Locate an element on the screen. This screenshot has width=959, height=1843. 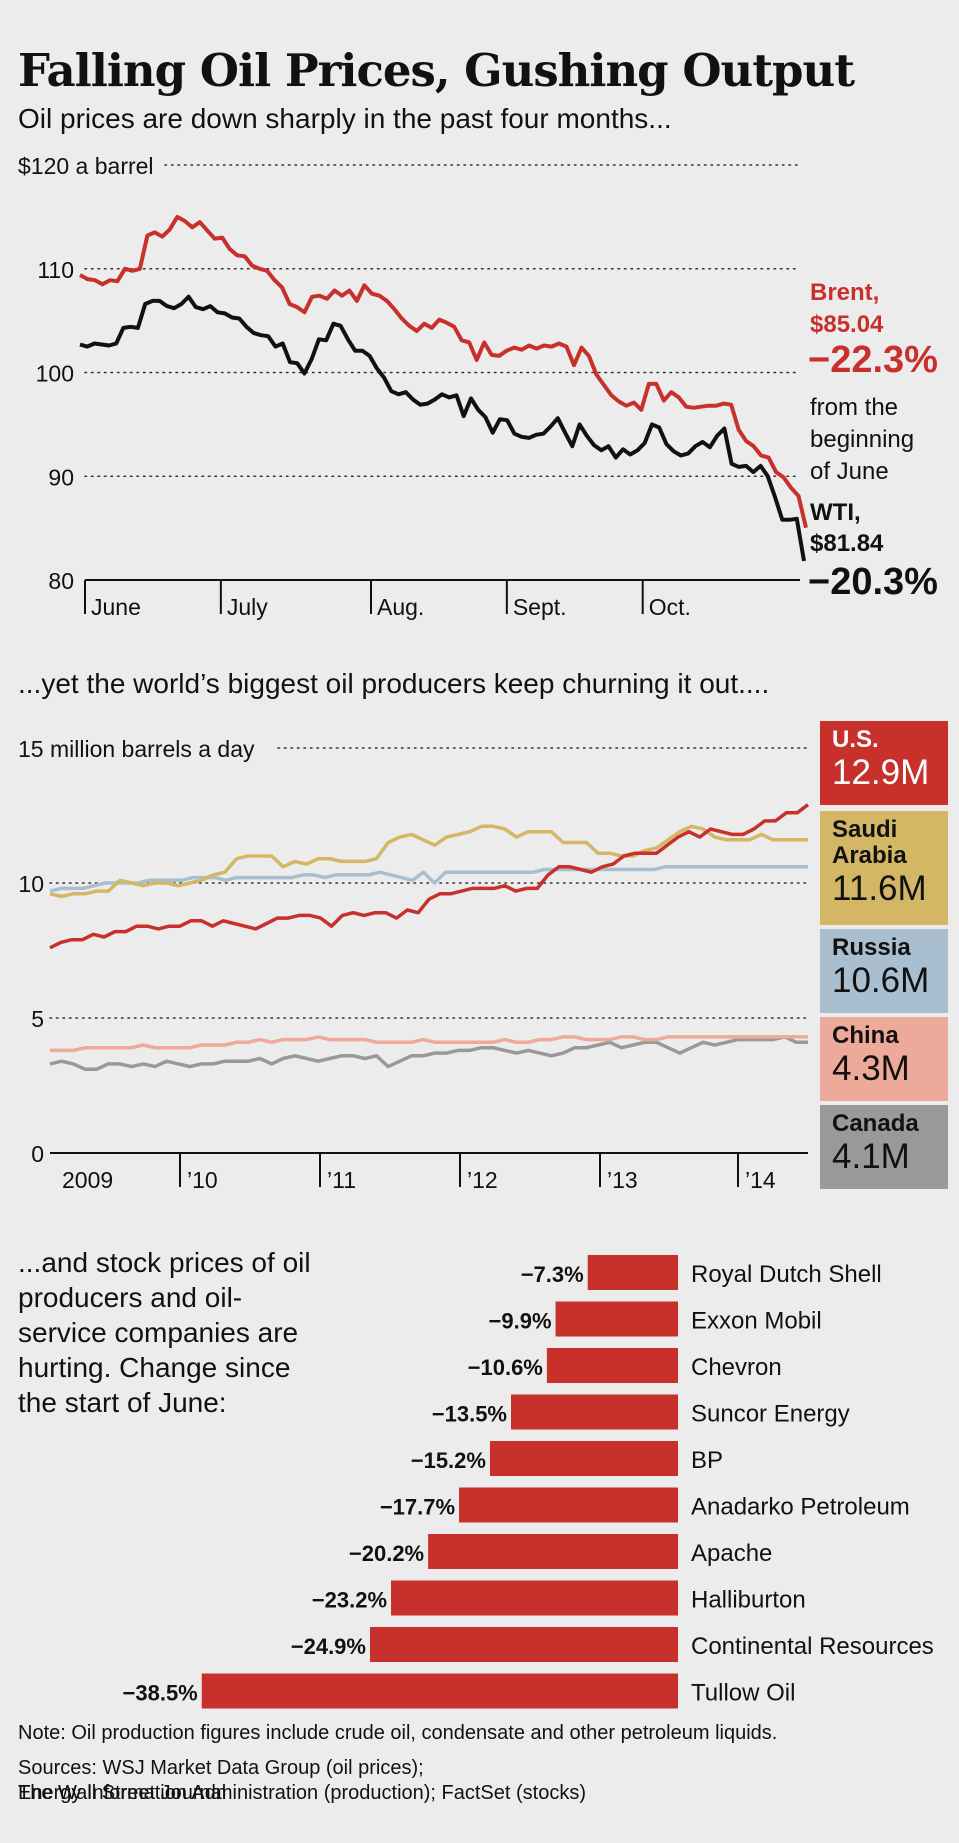
series-line-saudi-arabia is located at coordinates (428, 861).